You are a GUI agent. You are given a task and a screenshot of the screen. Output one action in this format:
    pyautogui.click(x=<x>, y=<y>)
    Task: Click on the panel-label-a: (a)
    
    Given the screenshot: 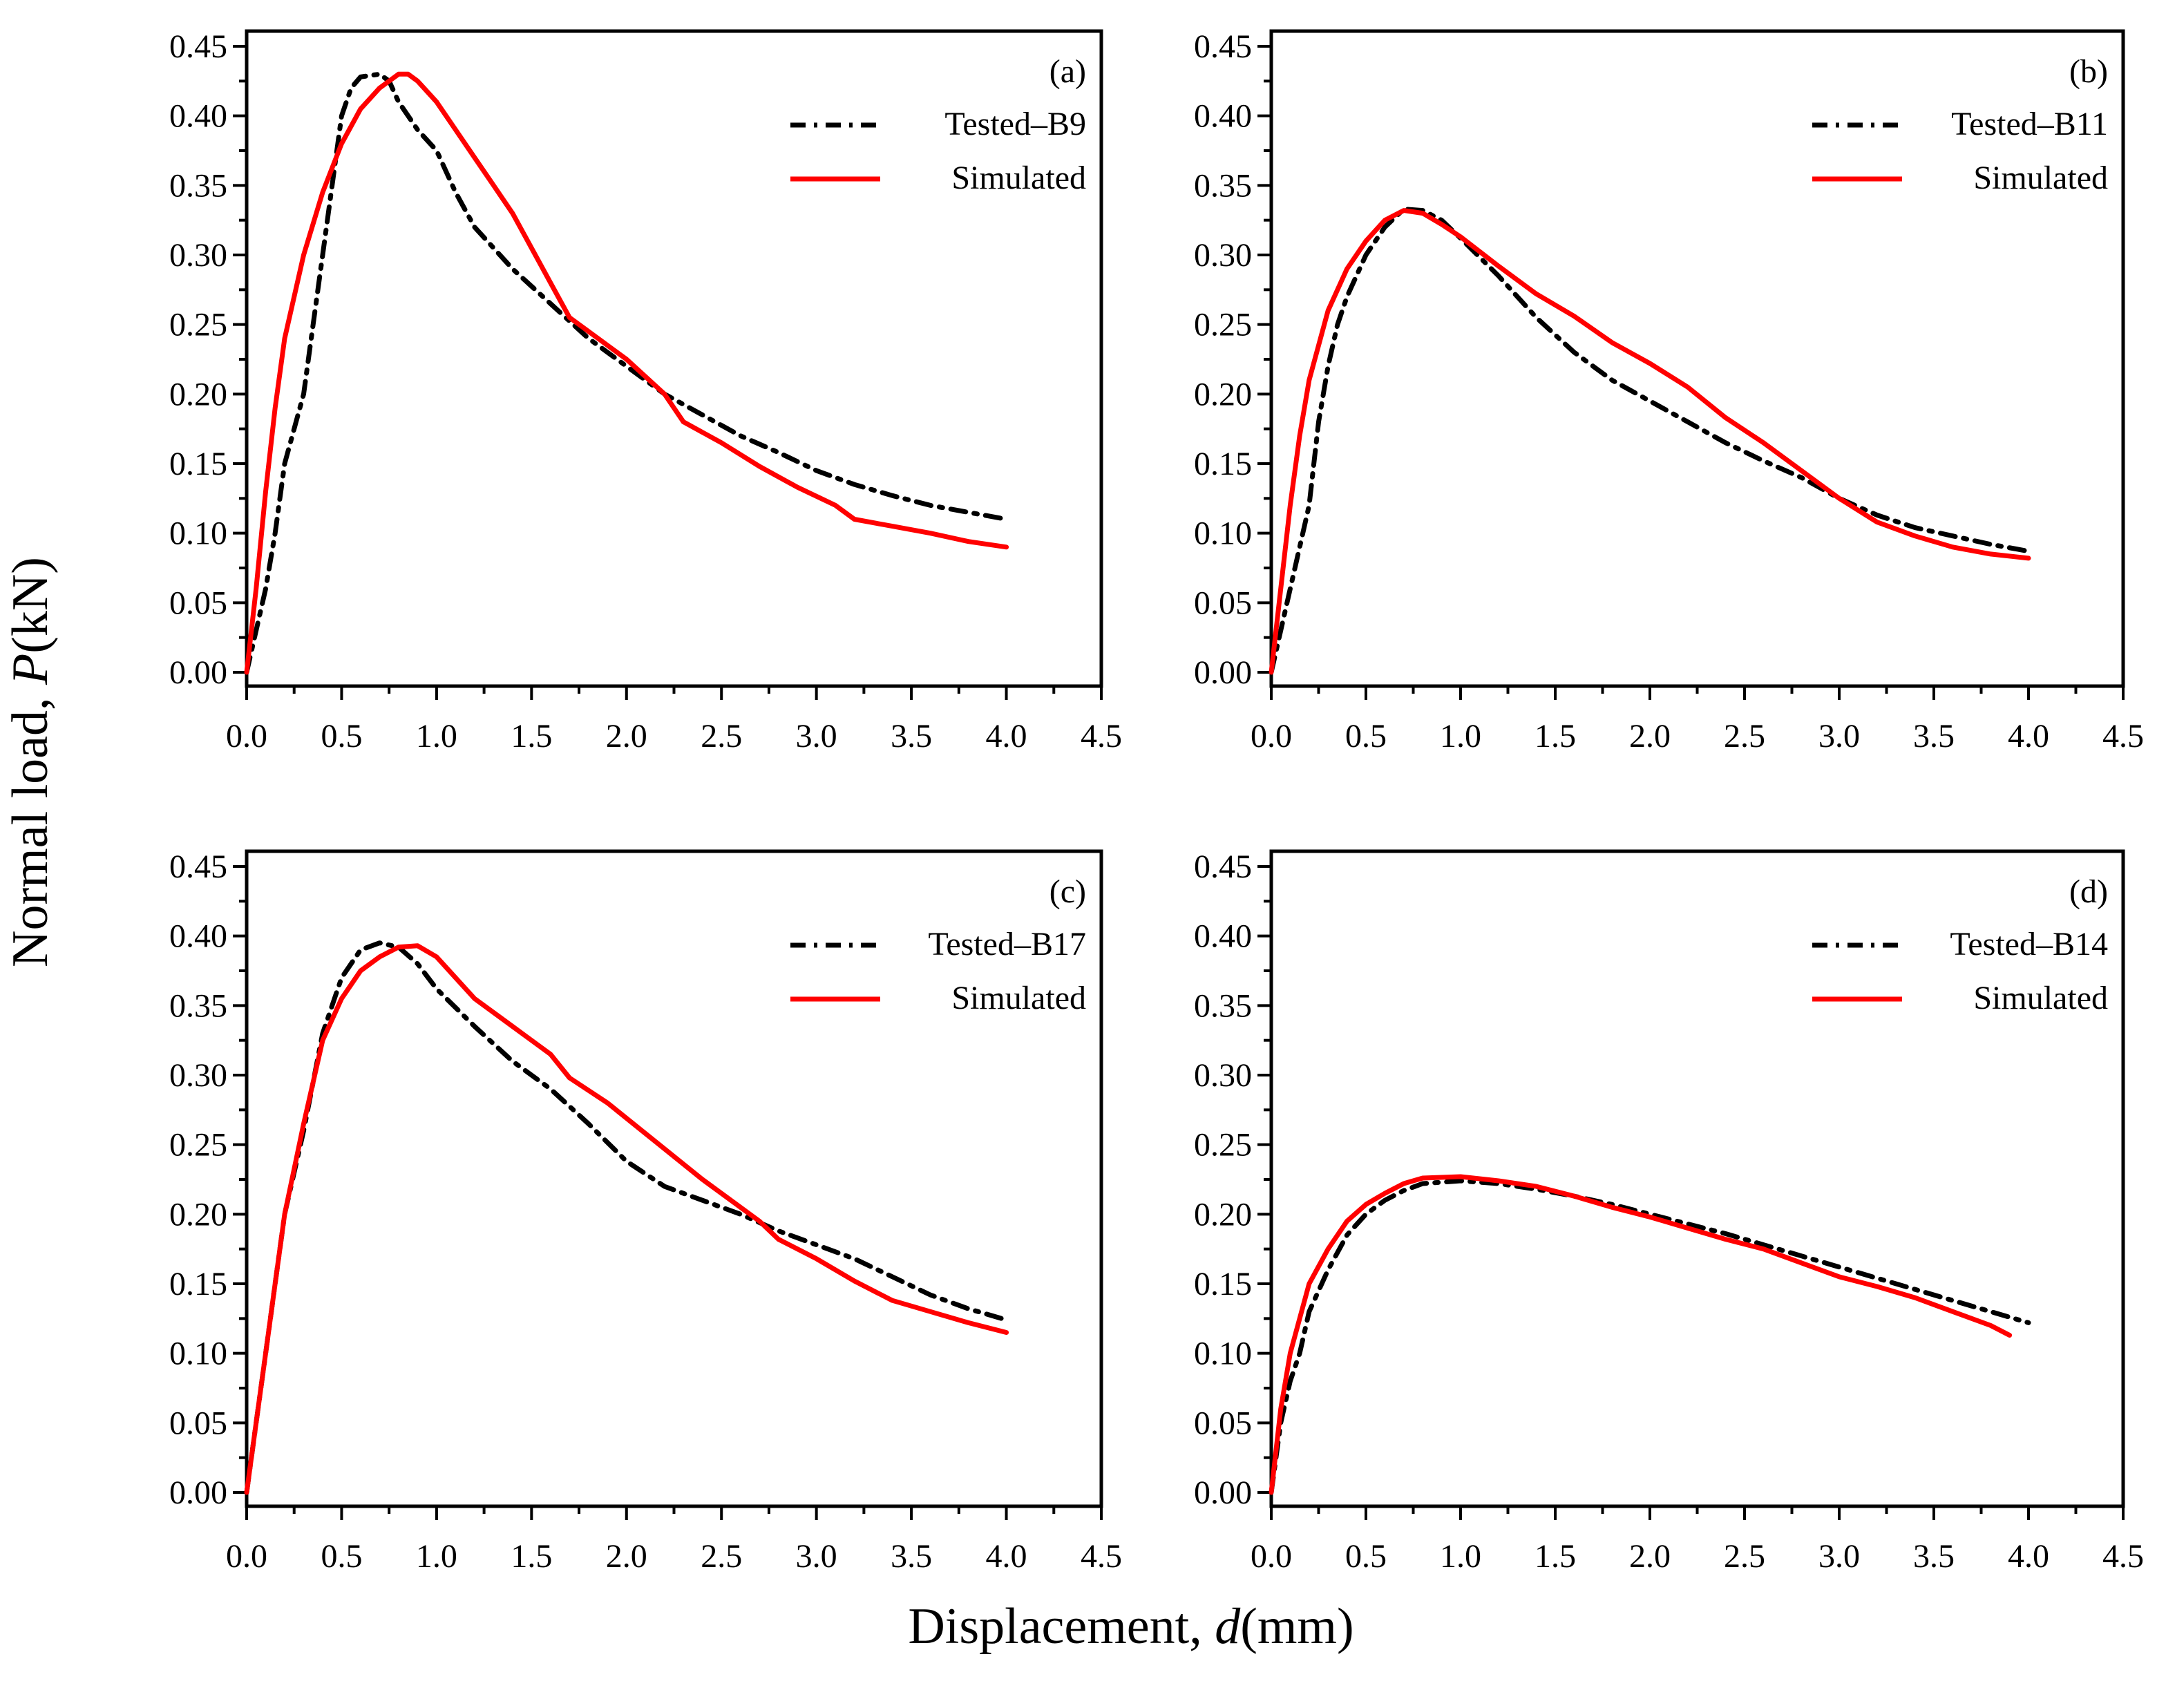 What is the action you would take?
    pyautogui.click(x=1067, y=71)
    